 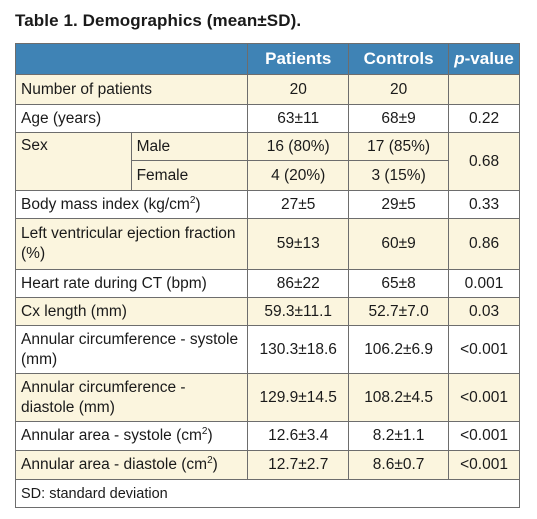 I want to click on row-label: Left ventricular ejection fraction (%), so click(x=131, y=244).